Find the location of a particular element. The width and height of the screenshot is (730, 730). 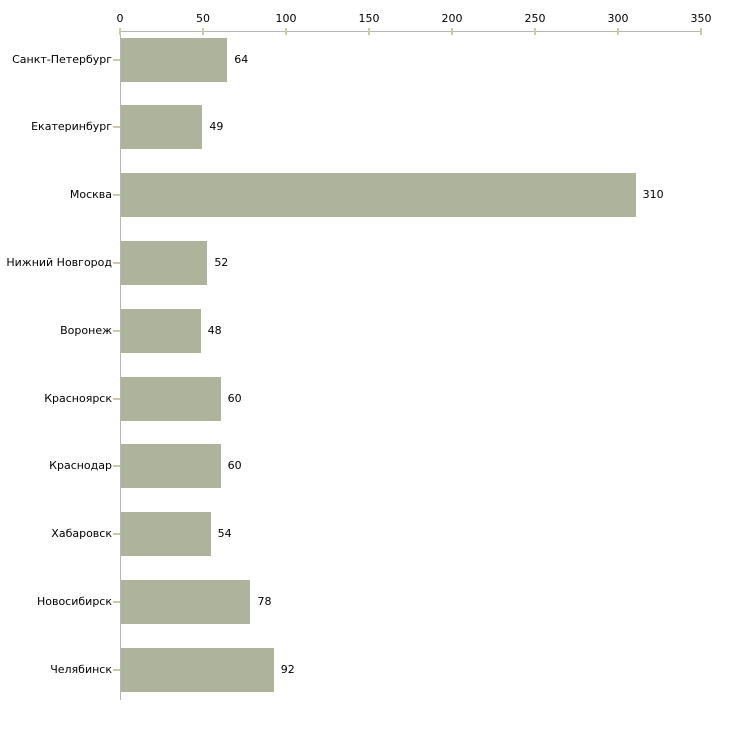

value-label: 48 is located at coordinates (214, 330).